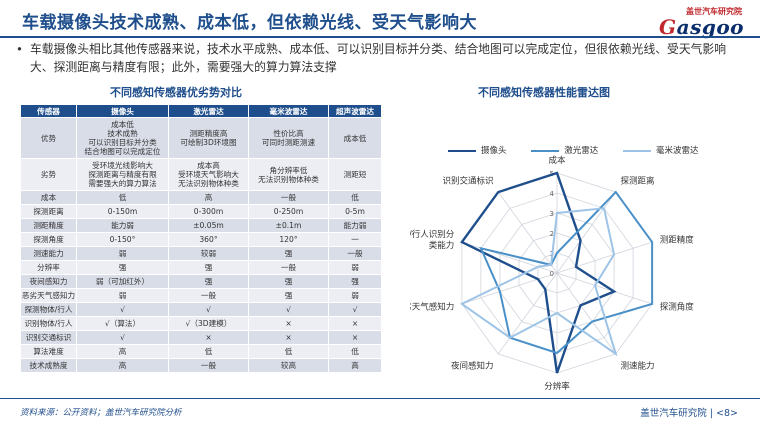 The image size is (760, 428). What do you see at coordinates (564, 150) in the screenshot?
I see `legend-item-lidar: 激光雷达` at bounding box center [564, 150].